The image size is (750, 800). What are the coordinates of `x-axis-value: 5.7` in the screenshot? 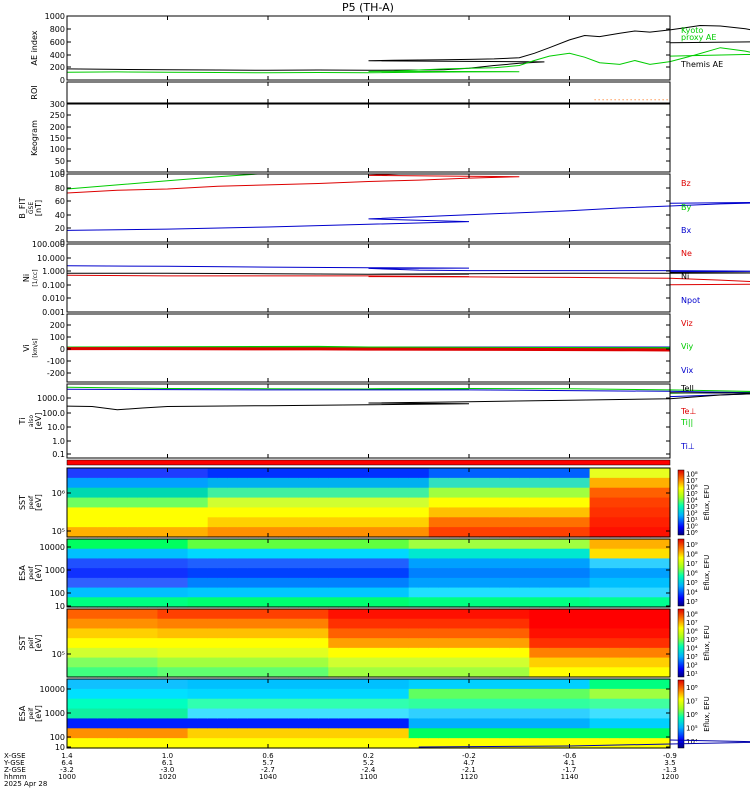 It's located at (267, 763).